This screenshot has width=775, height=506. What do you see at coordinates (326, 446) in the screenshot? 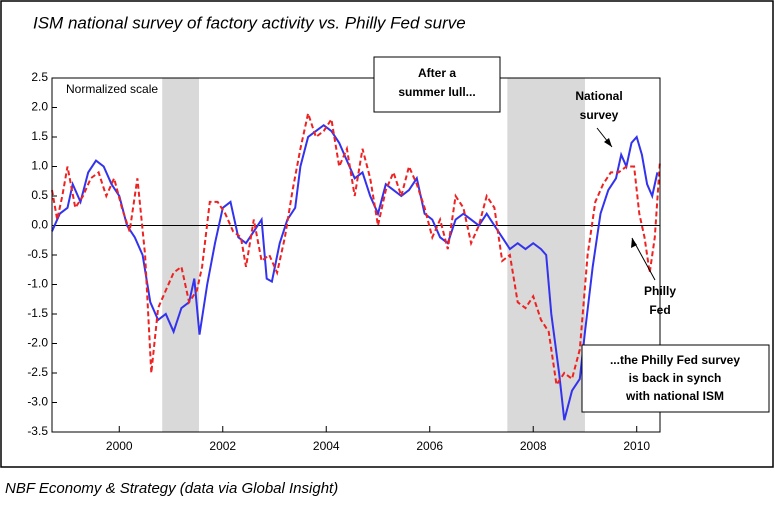
I see `x-tick-label: 2004` at bounding box center [326, 446].